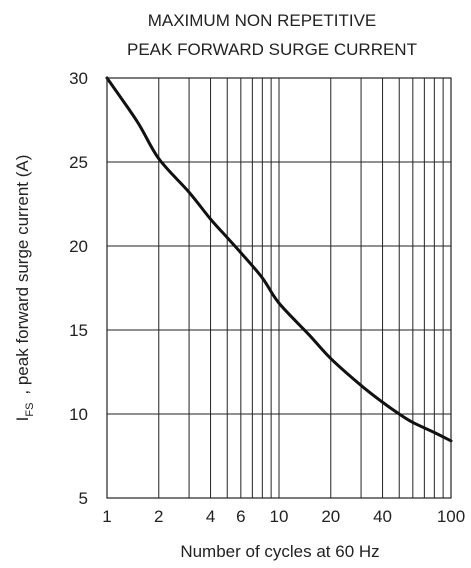 The image size is (471, 568). I want to click on y-axis-label-subscript: FS, so click(30, 410).